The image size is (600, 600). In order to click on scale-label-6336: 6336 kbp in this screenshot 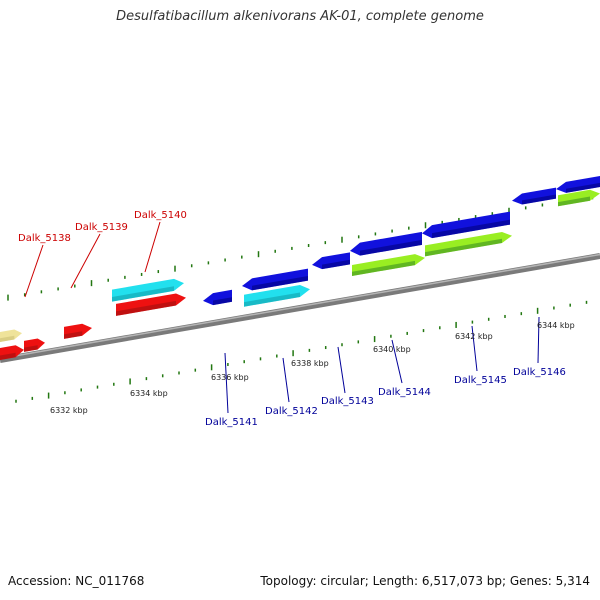, I will do `click(230, 377)`.